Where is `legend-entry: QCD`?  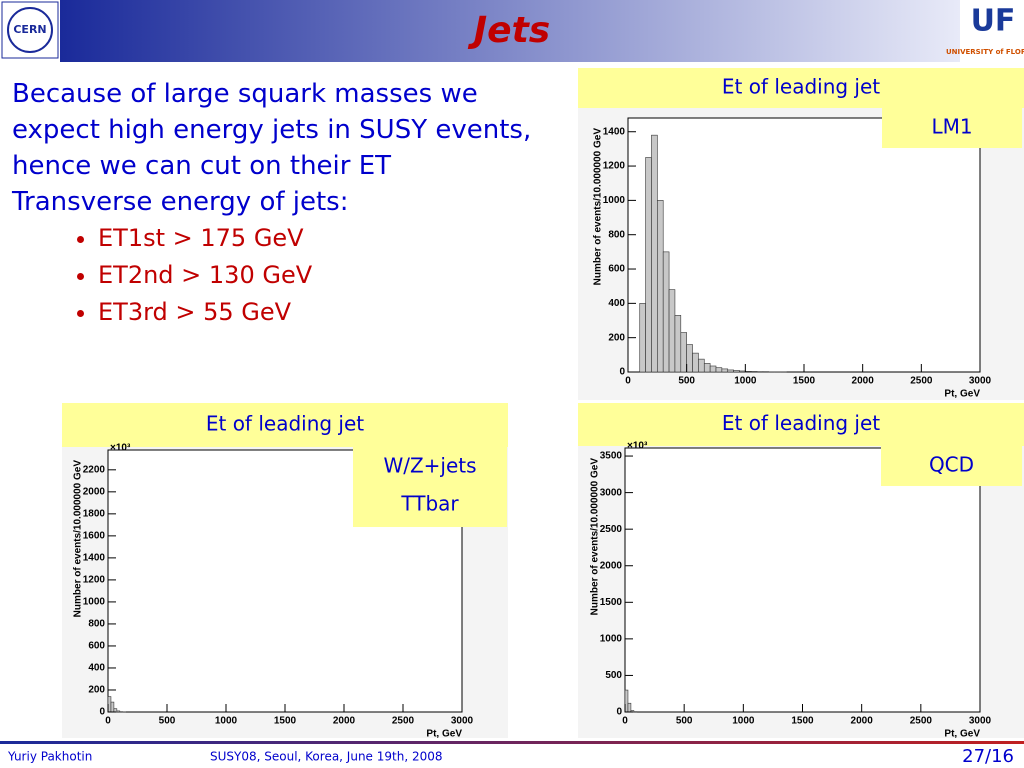
legend-entry: QCD is located at coordinates (951, 465).